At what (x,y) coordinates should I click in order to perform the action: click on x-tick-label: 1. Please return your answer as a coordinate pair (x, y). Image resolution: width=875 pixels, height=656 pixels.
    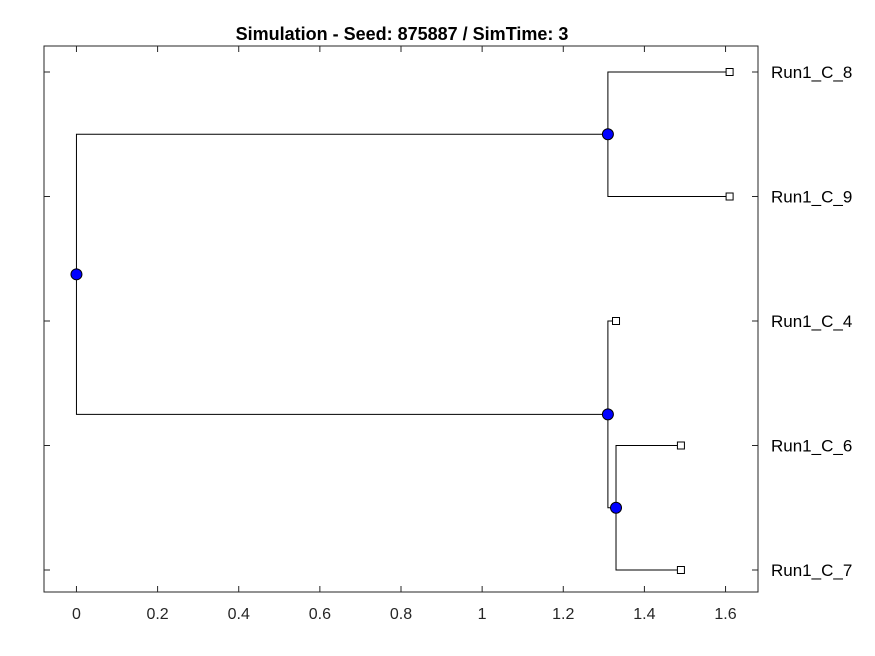
    Looking at the image, I should click on (482, 614).